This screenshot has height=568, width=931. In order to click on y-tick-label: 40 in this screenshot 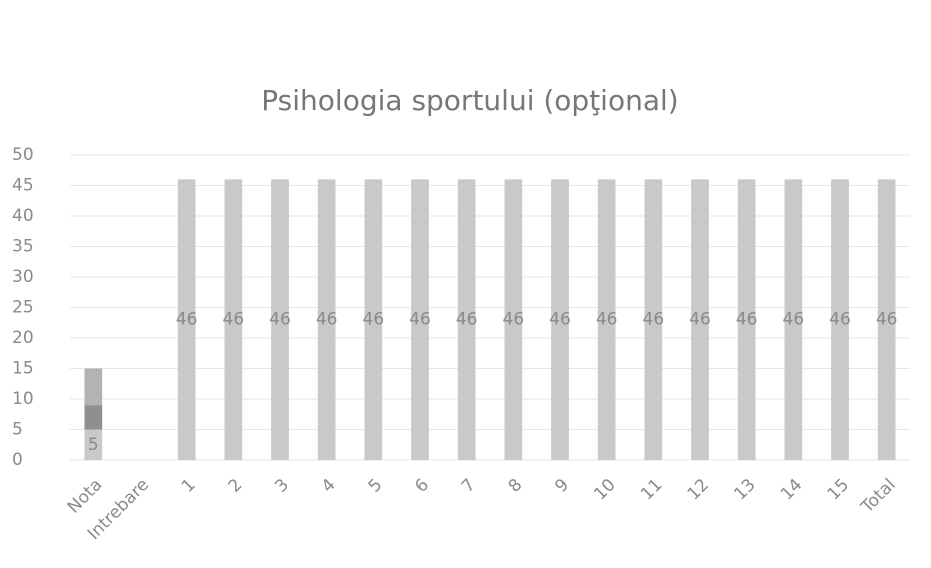, I will do `click(23, 216)`.